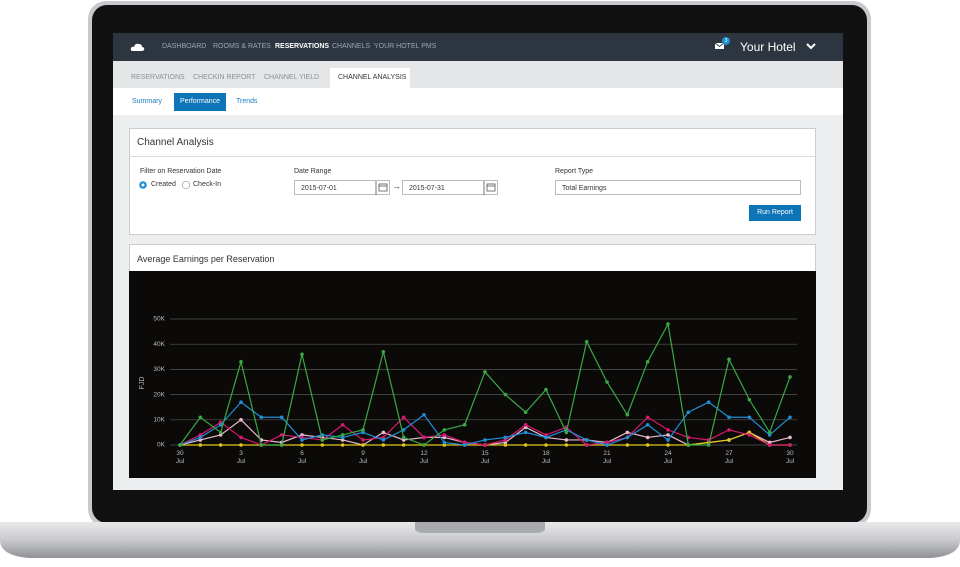 The width and height of the screenshot is (960, 567). What do you see at coordinates (159, 394) in the screenshot?
I see `y-tick-label: 20K` at bounding box center [159, 394].